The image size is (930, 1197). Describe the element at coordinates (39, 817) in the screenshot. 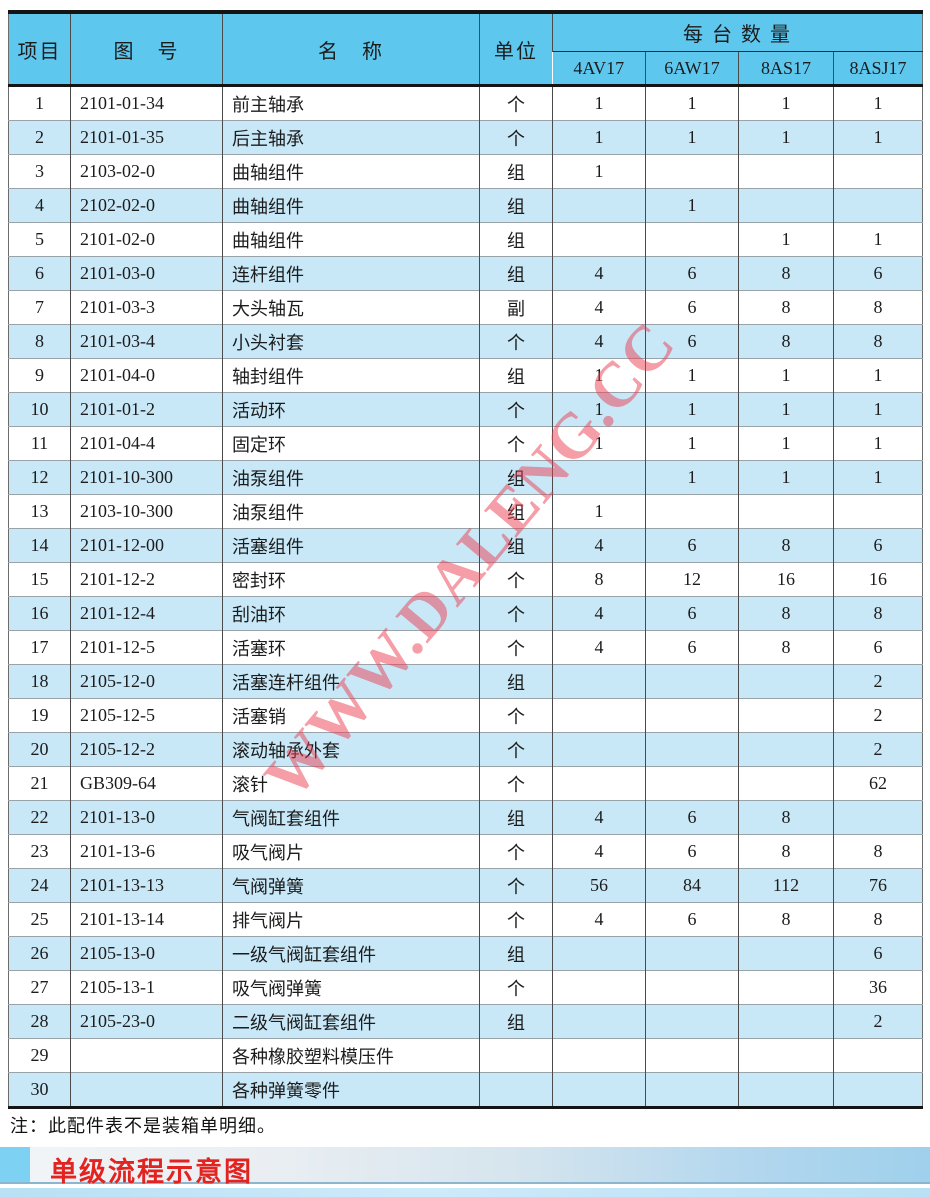

I see `item-cell: 22` at that location.